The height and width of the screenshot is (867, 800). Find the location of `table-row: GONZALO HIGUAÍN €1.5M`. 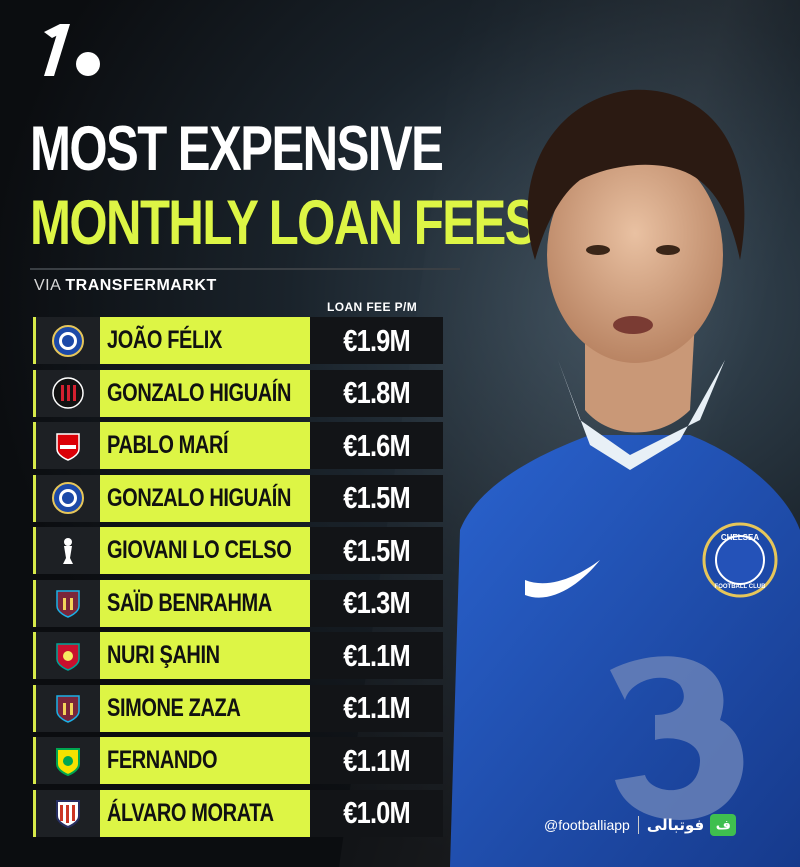

table-row: GONZALO HIGUAÍN €1.5M is located at coordinates (238, 498).